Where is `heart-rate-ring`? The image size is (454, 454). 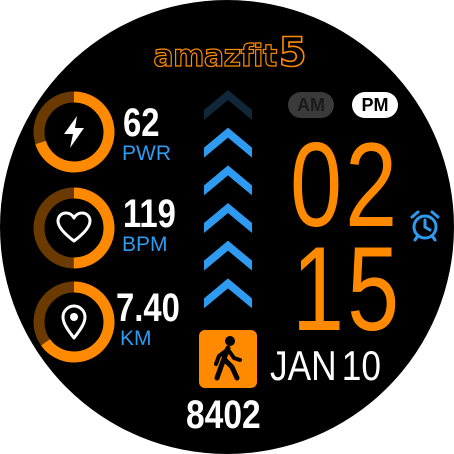 heart-rate-ring is located at coordinates (74, 228).